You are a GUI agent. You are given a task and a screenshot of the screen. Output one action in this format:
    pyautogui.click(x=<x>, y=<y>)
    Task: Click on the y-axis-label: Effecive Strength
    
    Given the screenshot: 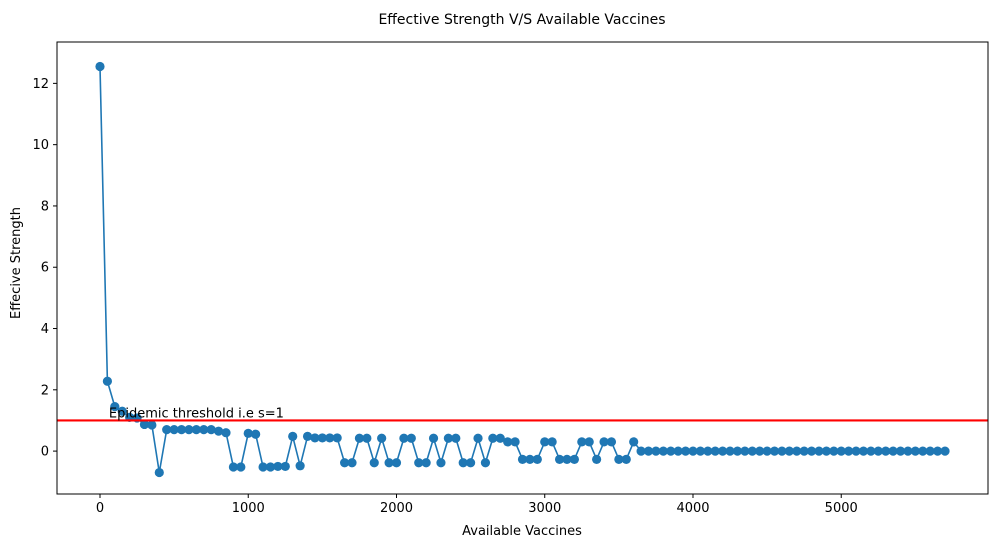 What is the action you would take?
    pyautogui.click(x=16, y=263)
    